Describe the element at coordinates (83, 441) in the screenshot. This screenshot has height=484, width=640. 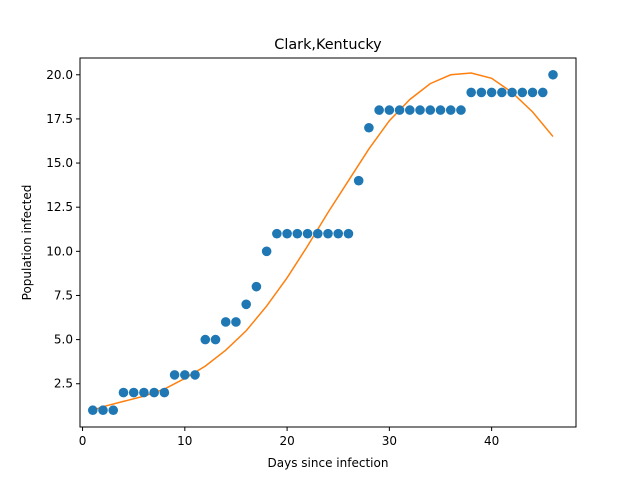
I see `x-tick-label: 0` at that location.